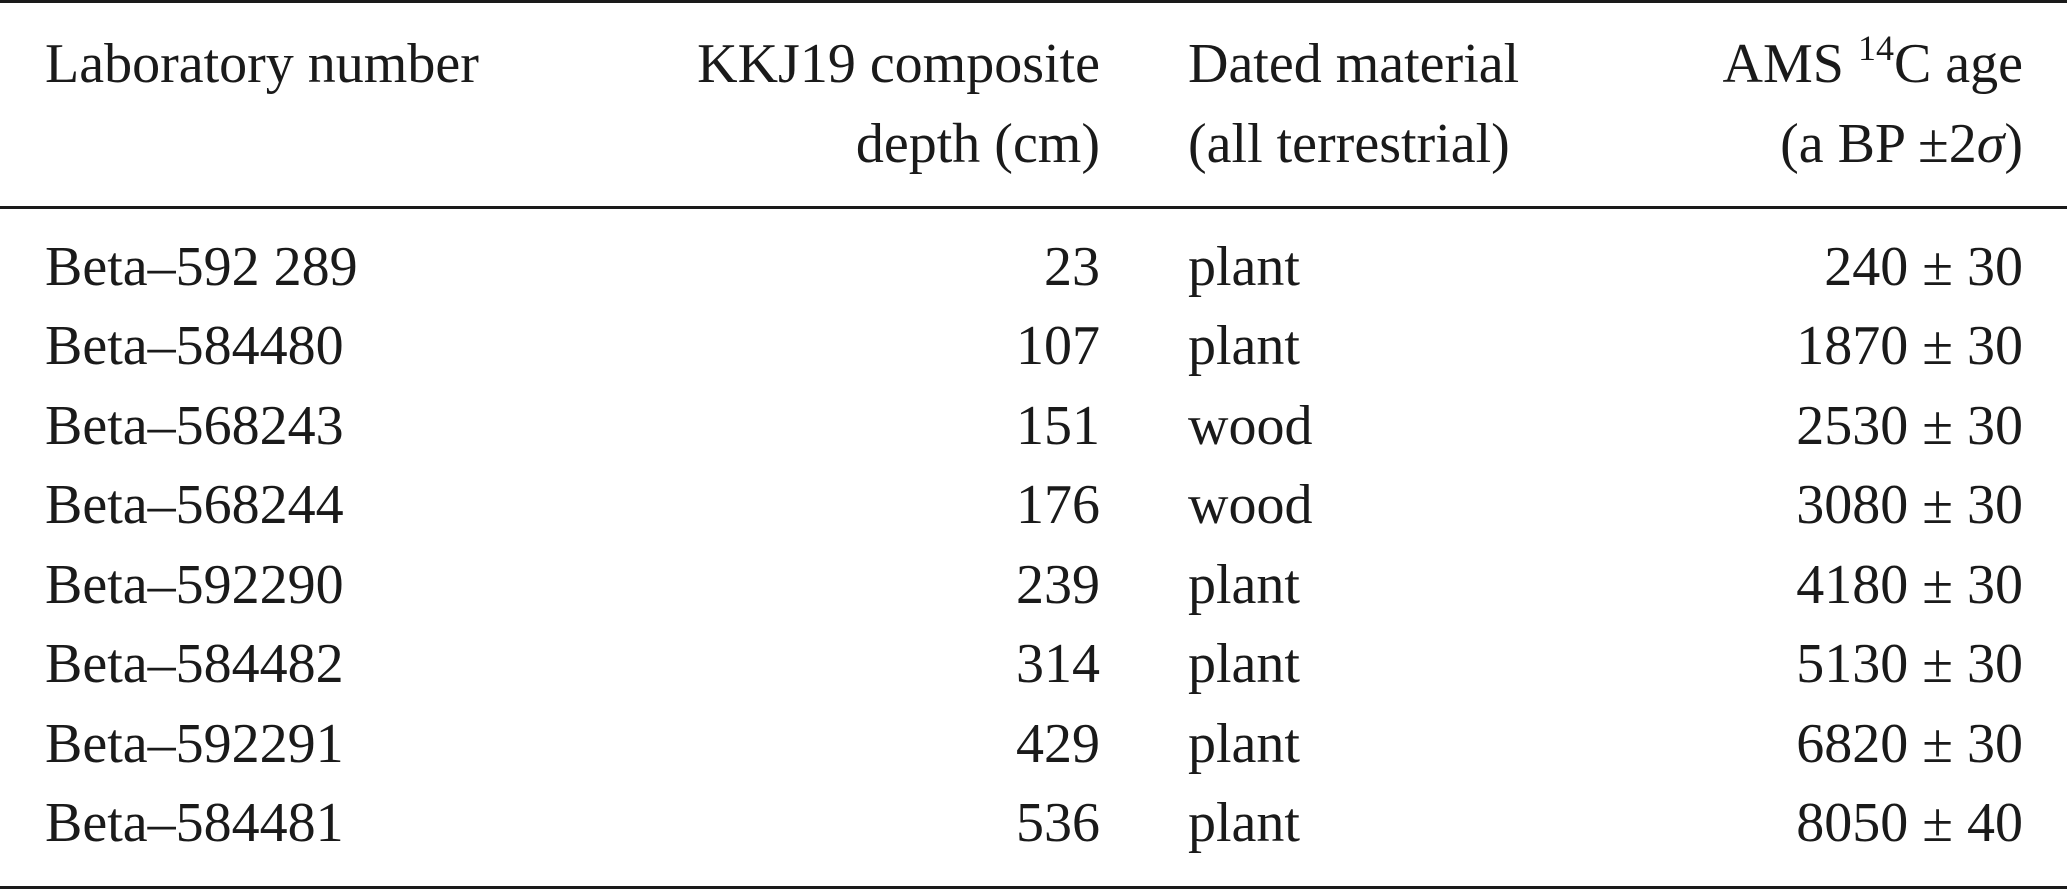  What do you see at coordinates (898, 64) in the screenshot?
I see `header-depth-line1: KKJ19 composite` at bounding box center [898, 64].